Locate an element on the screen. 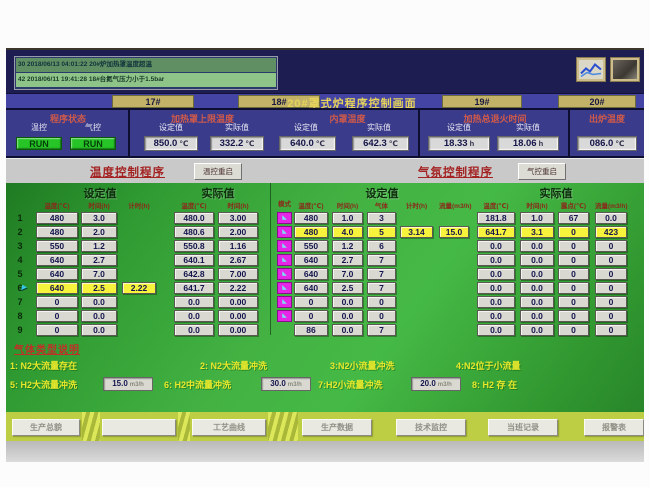 The height and width of the screenshot is (487, 650). set-time-cell: 2.0 is located at coordinates (99, 232).